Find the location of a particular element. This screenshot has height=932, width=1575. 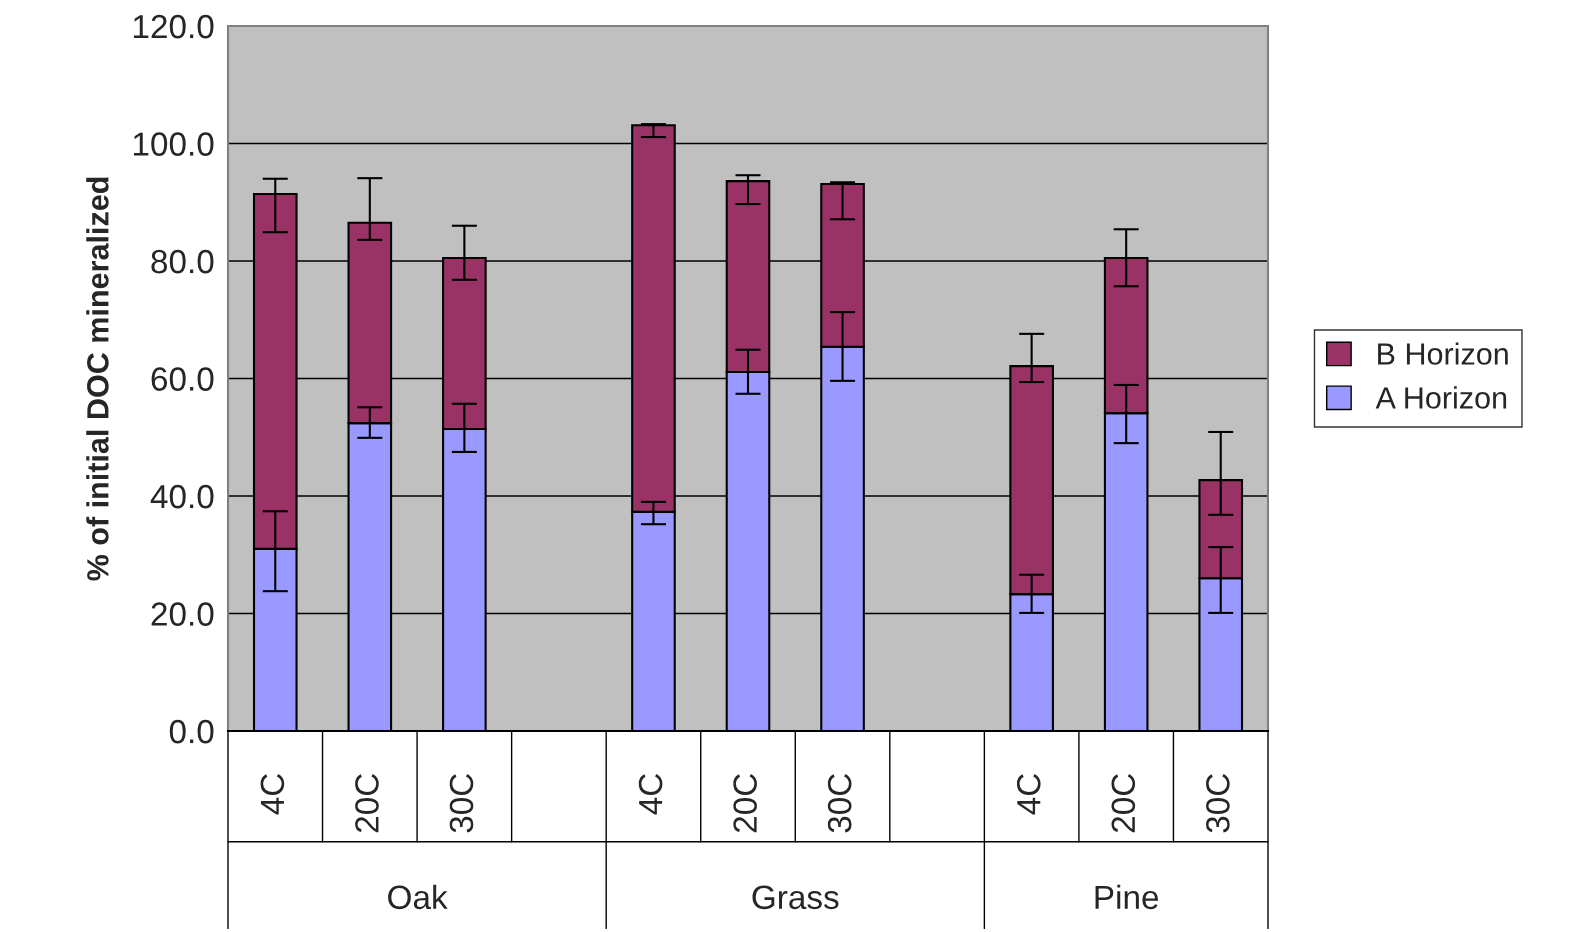

y-axis-title: % of initial DOC mineralized is located at coordinates (97, 379).